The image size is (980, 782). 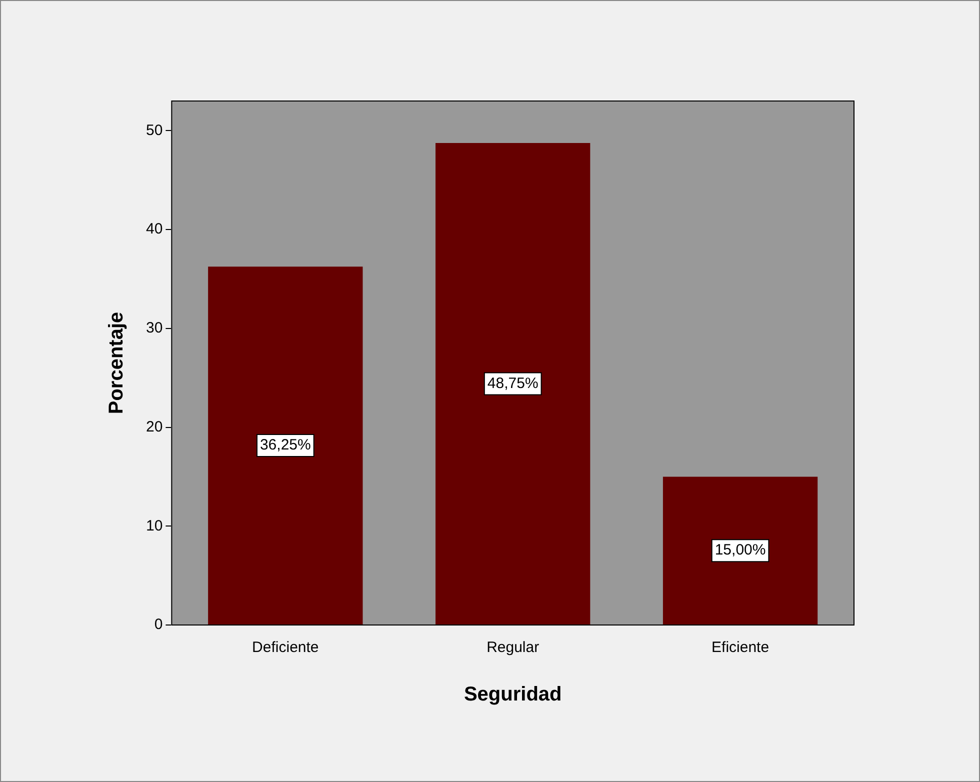 What do you see at coordinates (285, 647) in the screenshot?
I see `x-tick-label: Deficiente` at bounding box center [285, 647].